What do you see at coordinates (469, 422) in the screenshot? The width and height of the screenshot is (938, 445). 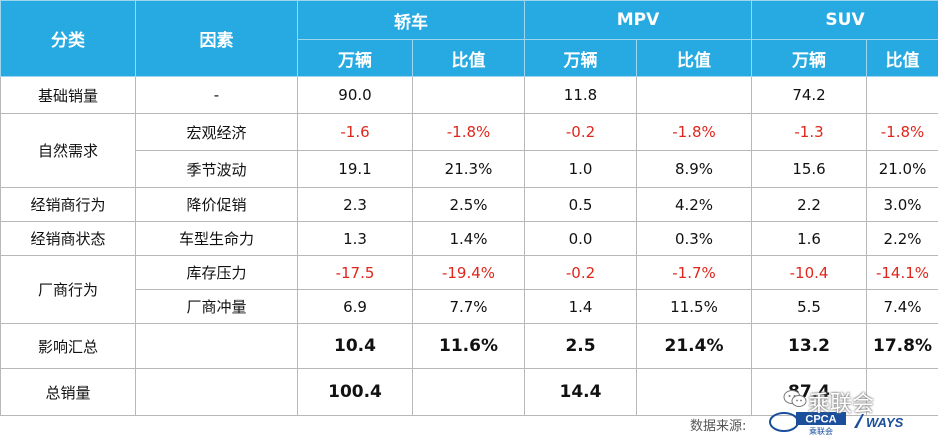 I see `footer: 数据来源: CPCA 乘联会 WAYS` at bounding box center [469, 422].